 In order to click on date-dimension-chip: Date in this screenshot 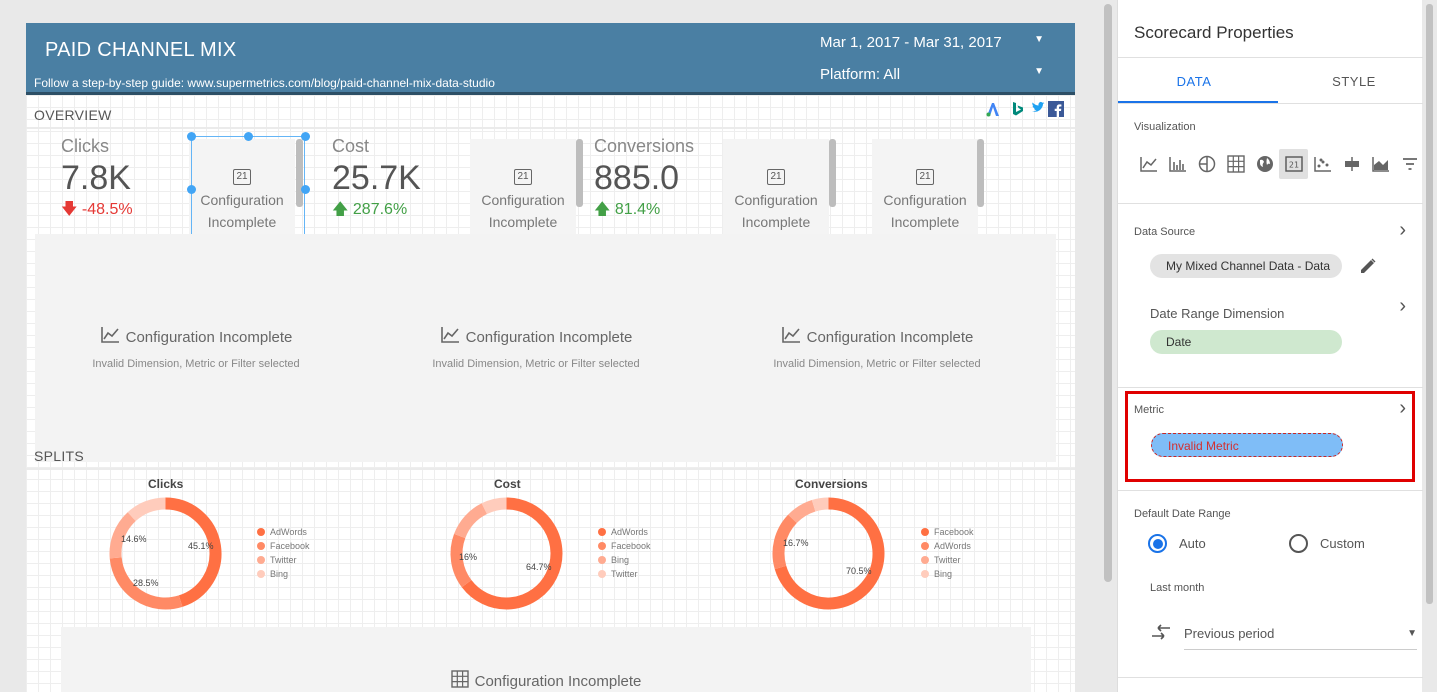, I will do `click(1246, 342)`.